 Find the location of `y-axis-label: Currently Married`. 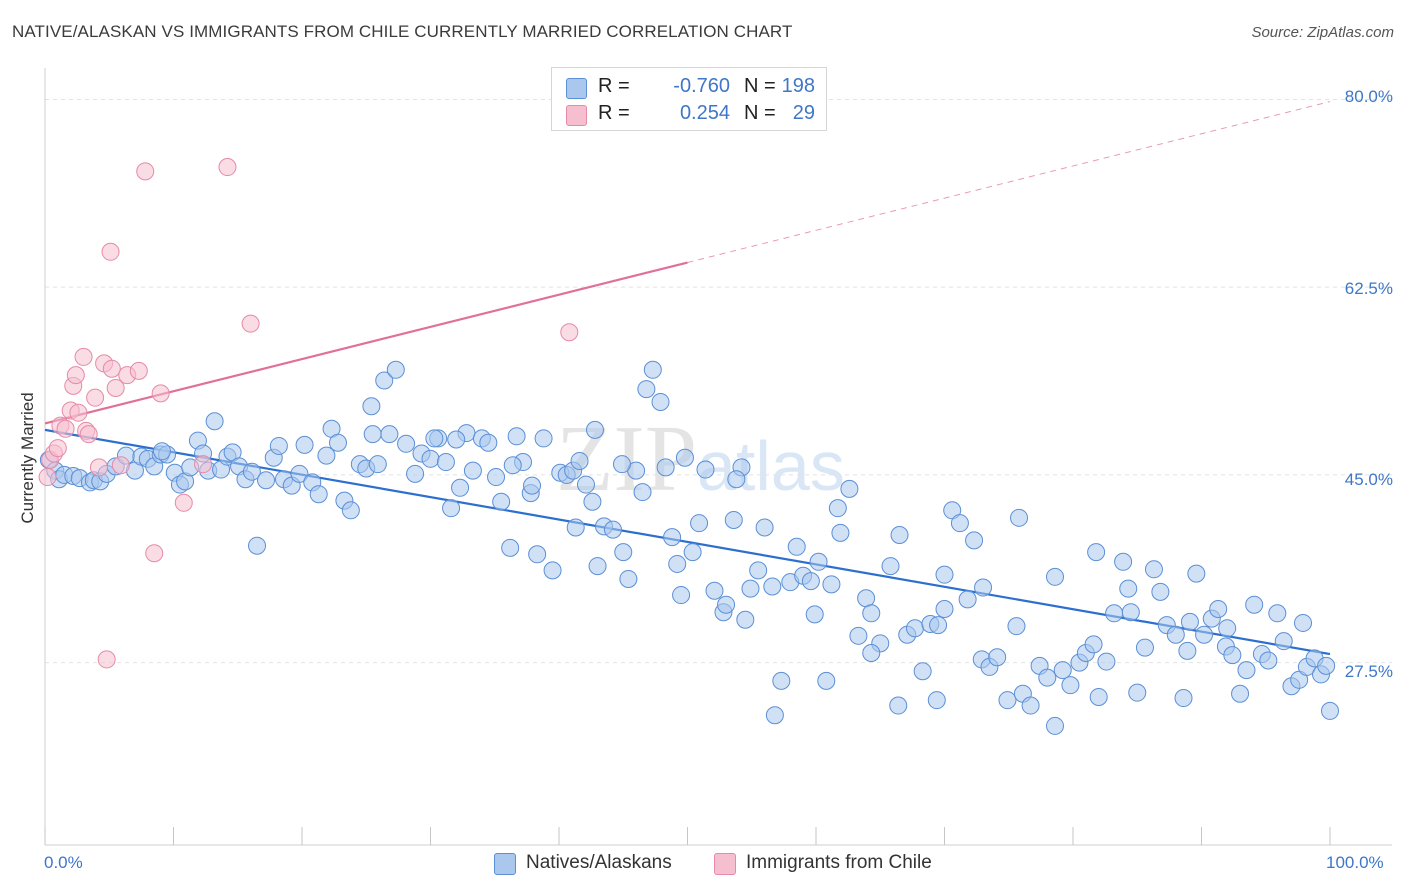

y-axis-label: Currently Married is located at coordinates (27, 458).